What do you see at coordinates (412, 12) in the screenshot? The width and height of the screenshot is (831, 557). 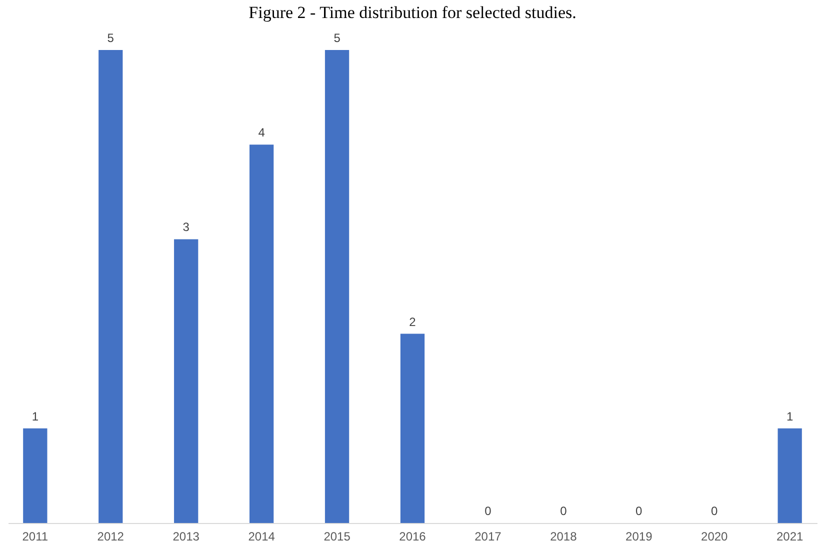 I see `chart-title: Figure 2 - Time distribution for selected studies.` at bounding box center [412, 12].